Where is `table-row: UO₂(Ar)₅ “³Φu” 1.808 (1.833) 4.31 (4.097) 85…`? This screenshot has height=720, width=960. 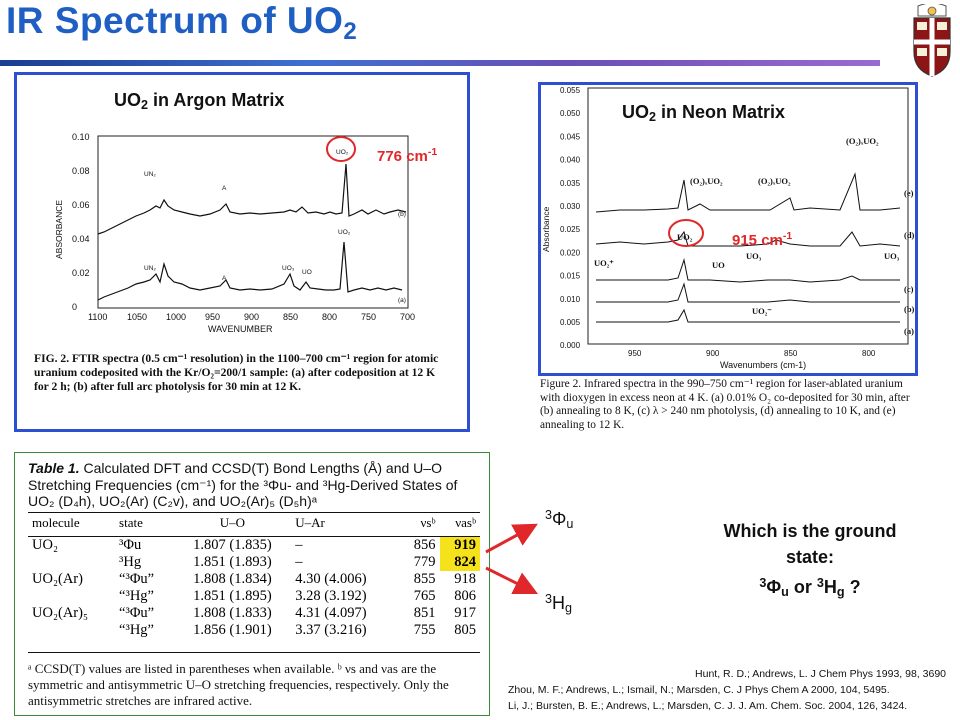
table-row: UO₂(Ar)₅ “³Φu” 1.808 (1.833) 4.31 (4.097) 85… is located at coordinates (254, 613).